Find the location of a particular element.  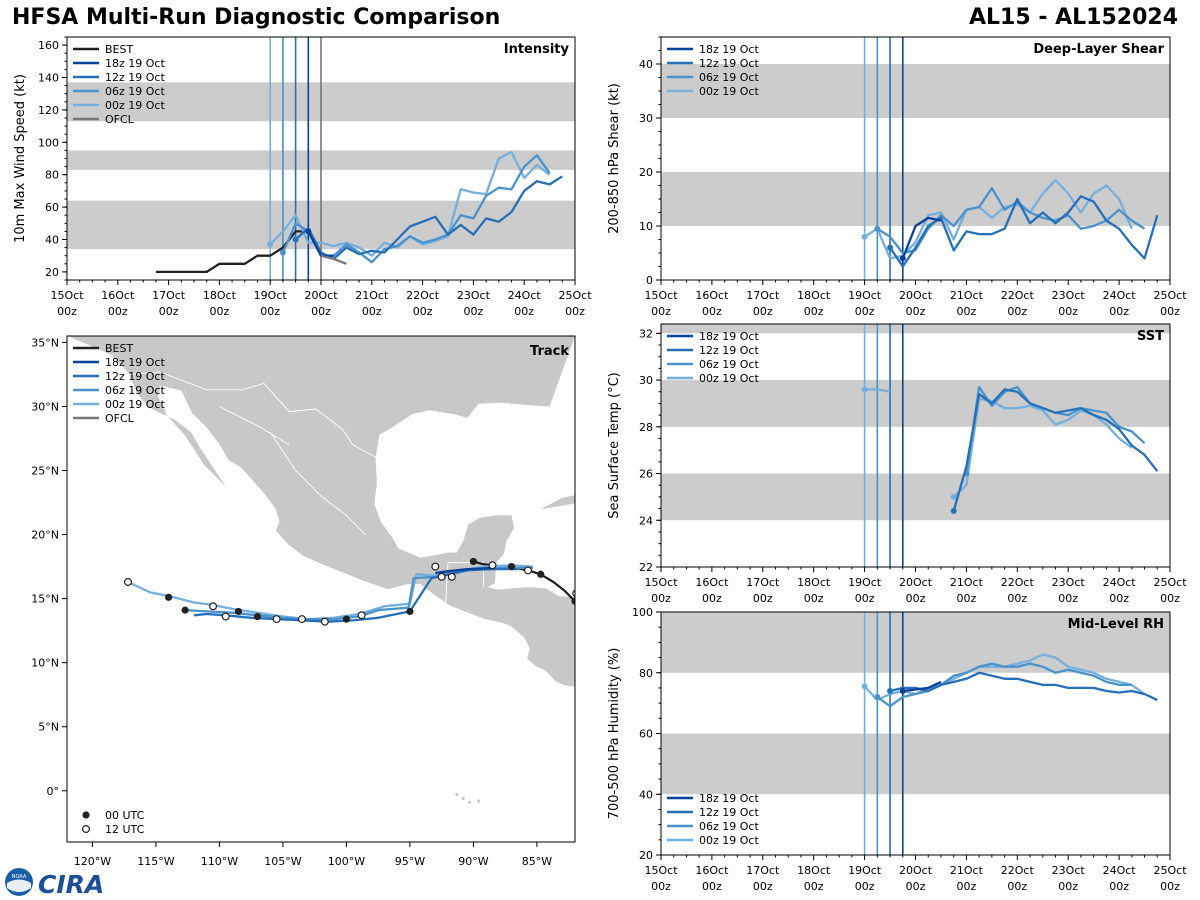

intensity-xtick-label: 24Oct is located at coordinates (525, 295).